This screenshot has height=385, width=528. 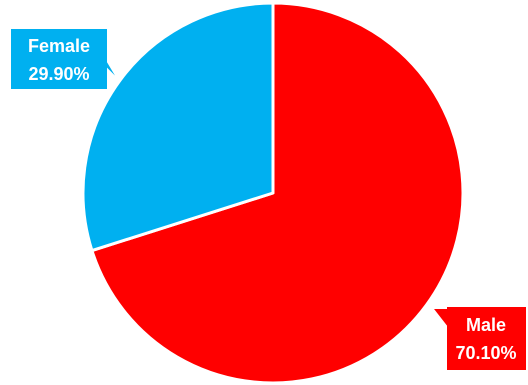 I want to click on female-callout-box, so click(x=65, y=59).